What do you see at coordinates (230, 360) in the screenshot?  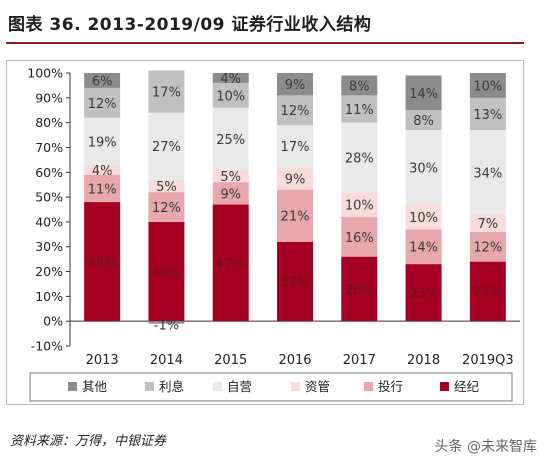 I see `x-tick-label: 2015` at bounding box center [230, 360].